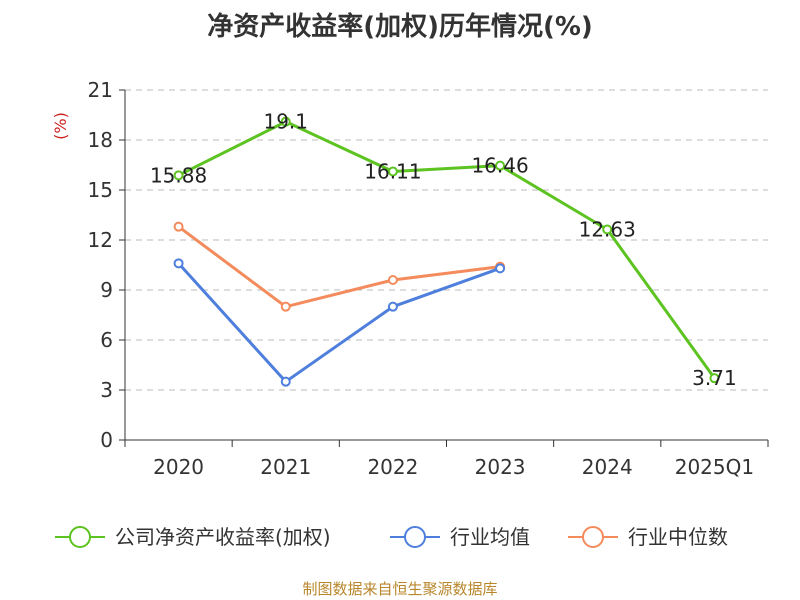  Describe the element at coordinates (106, 340) in the screenshot. I see `y-tick-label: 6` at that location.